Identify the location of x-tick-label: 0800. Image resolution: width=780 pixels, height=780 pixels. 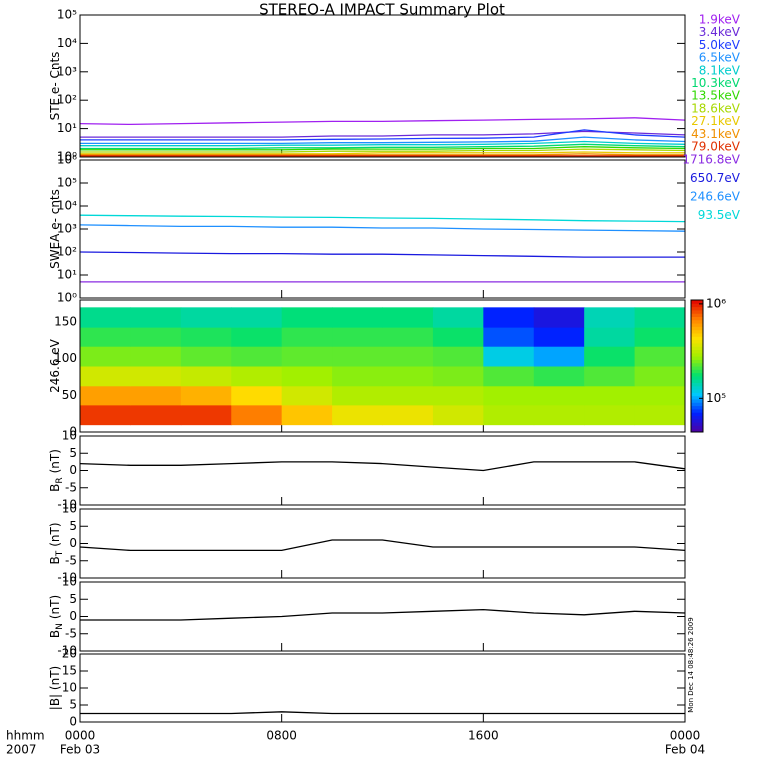
(281, 736).